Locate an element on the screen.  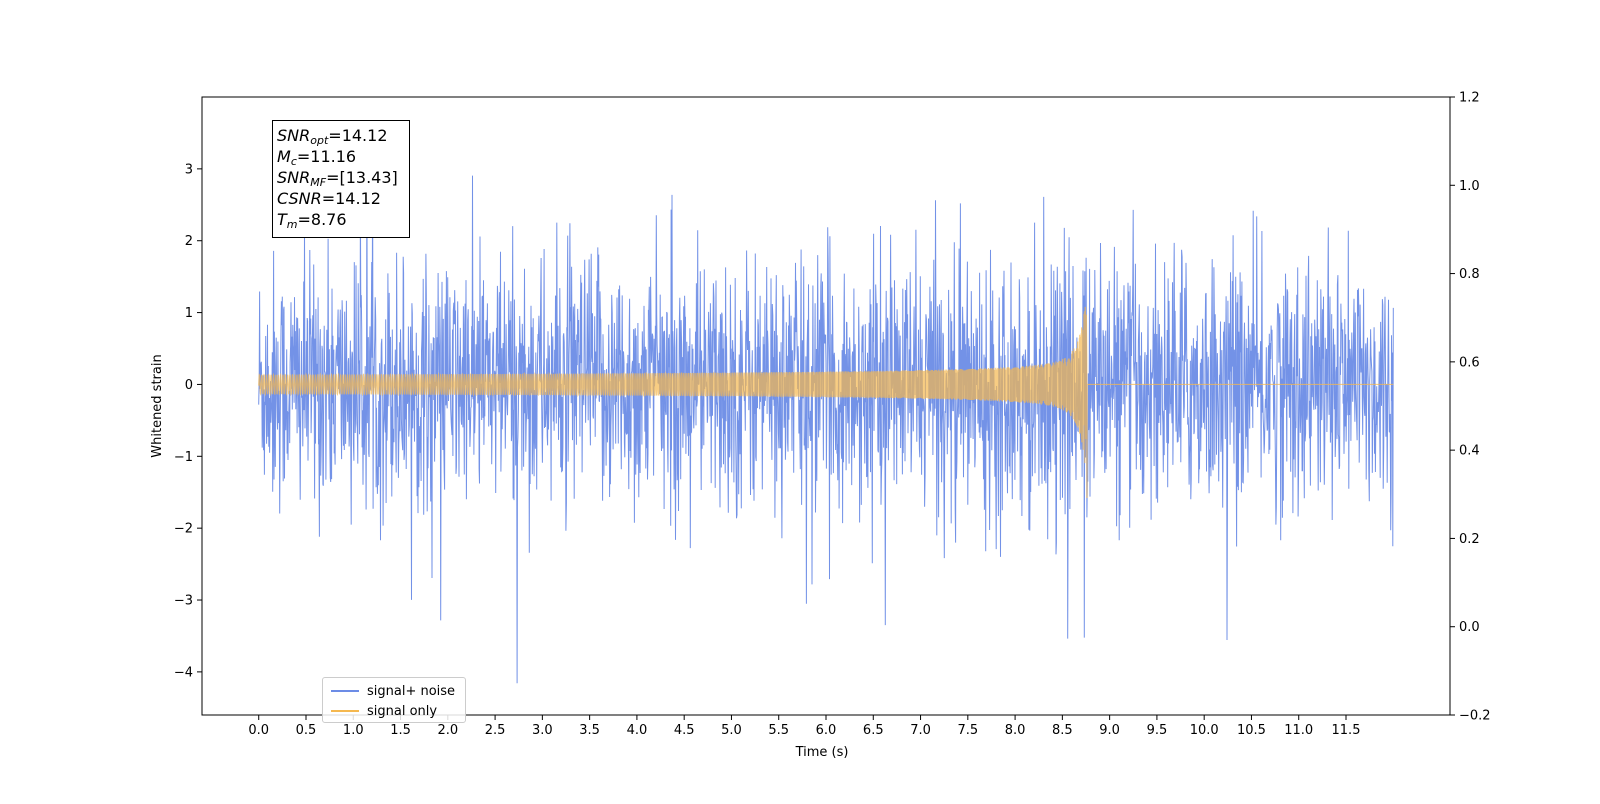
y-tick-label: −4 is located at coordinates (183, 672).